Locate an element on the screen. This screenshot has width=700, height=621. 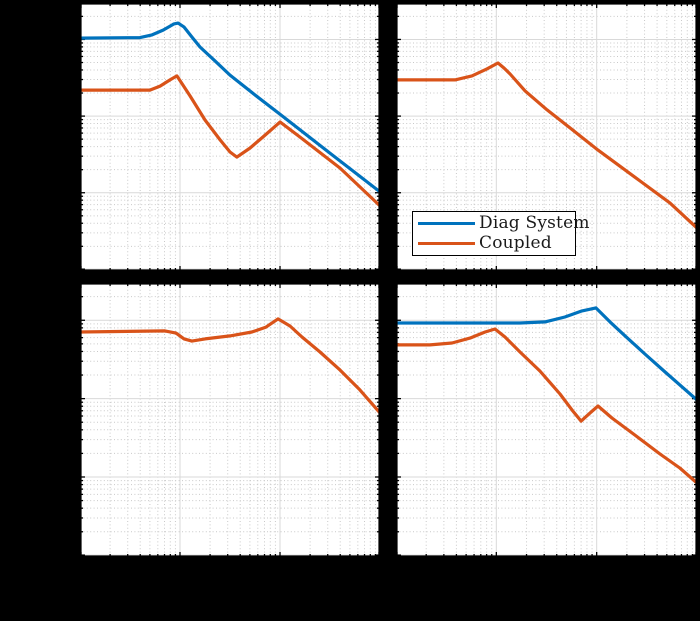
legend: Diag System Coupled is located at coordinates (500, 233).